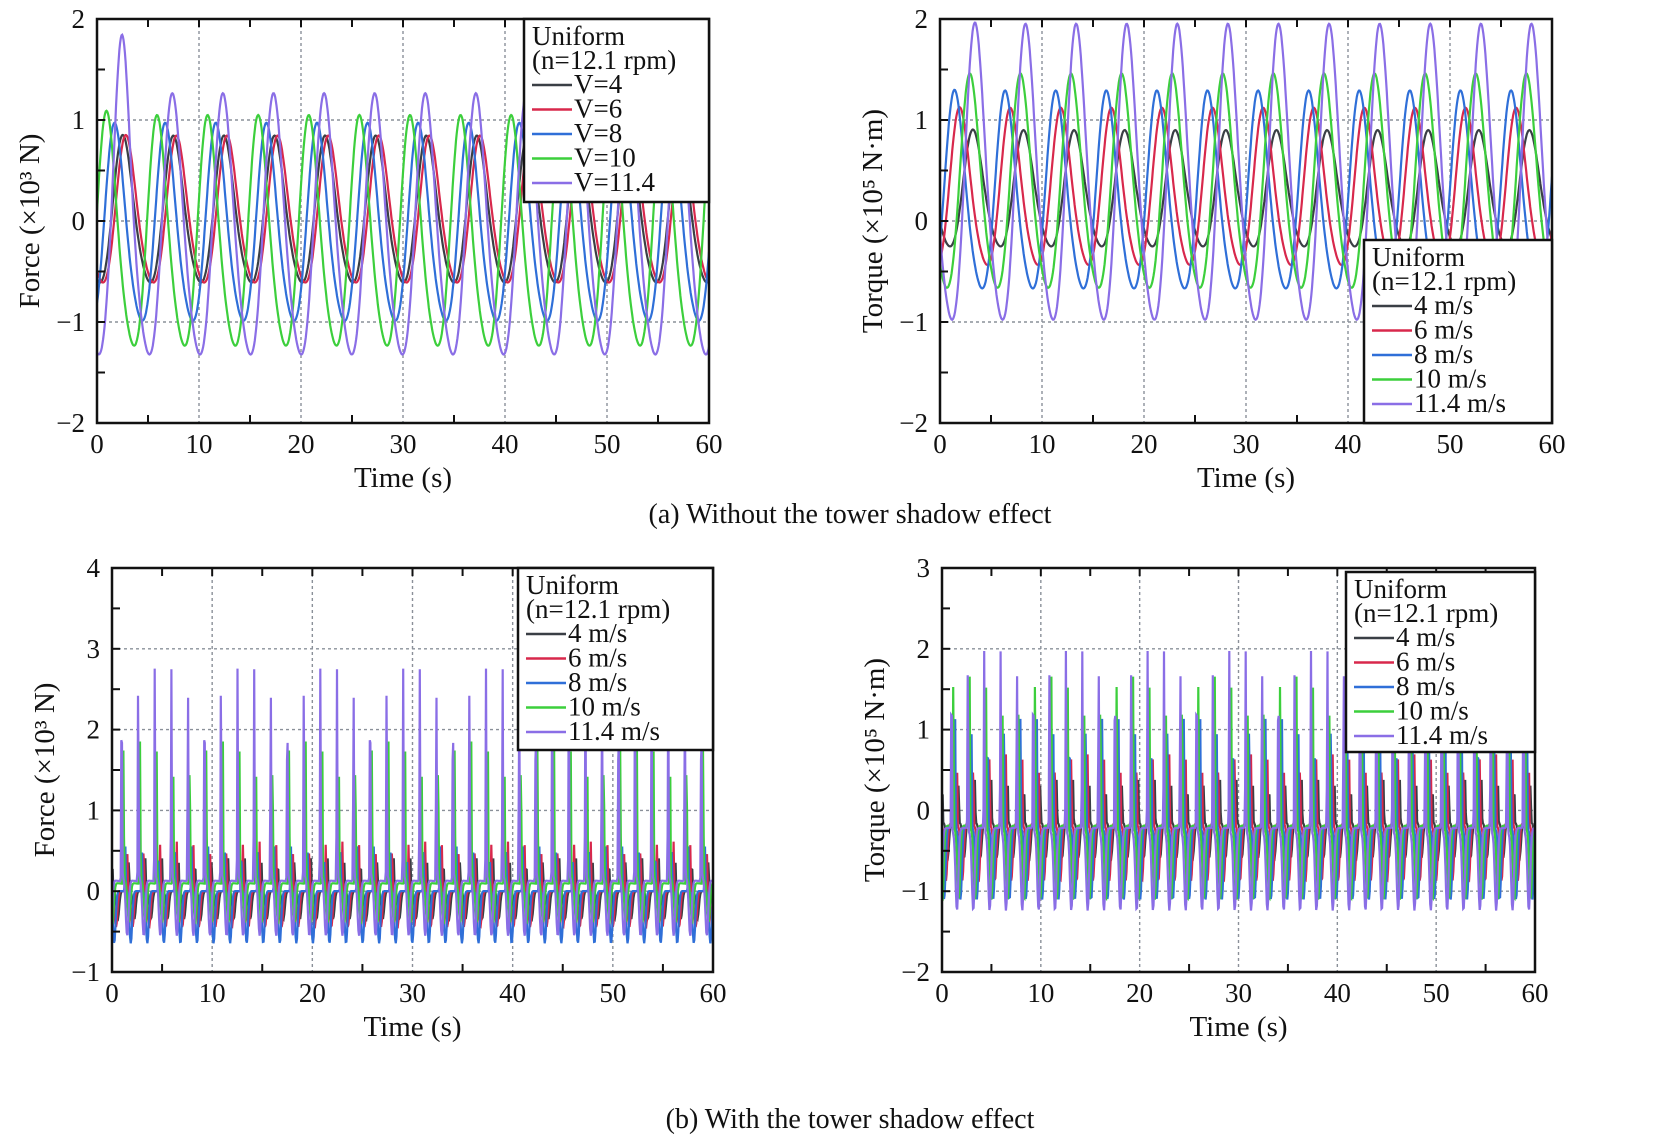 This screenshot has height=1143, width=1654. What do you see at coordinates (614, 182) in the screenshot?
I see `legend-label: V=11.4` at bounding box center [614, 182].